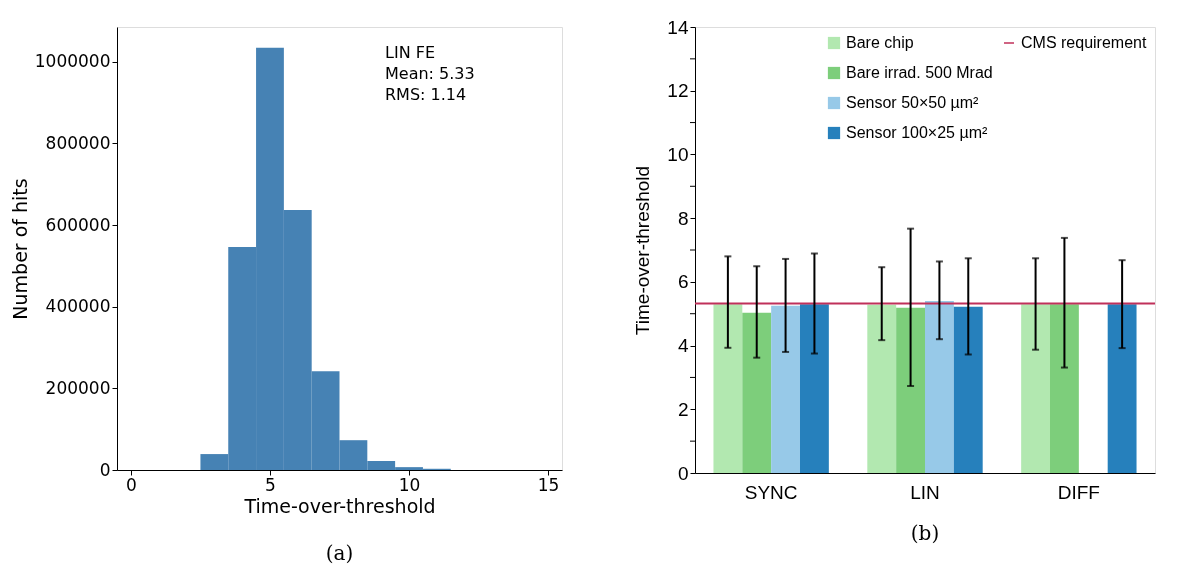 The image size is (1195, 583). I want to click on x-tick-label: 5, so click(270, 484).